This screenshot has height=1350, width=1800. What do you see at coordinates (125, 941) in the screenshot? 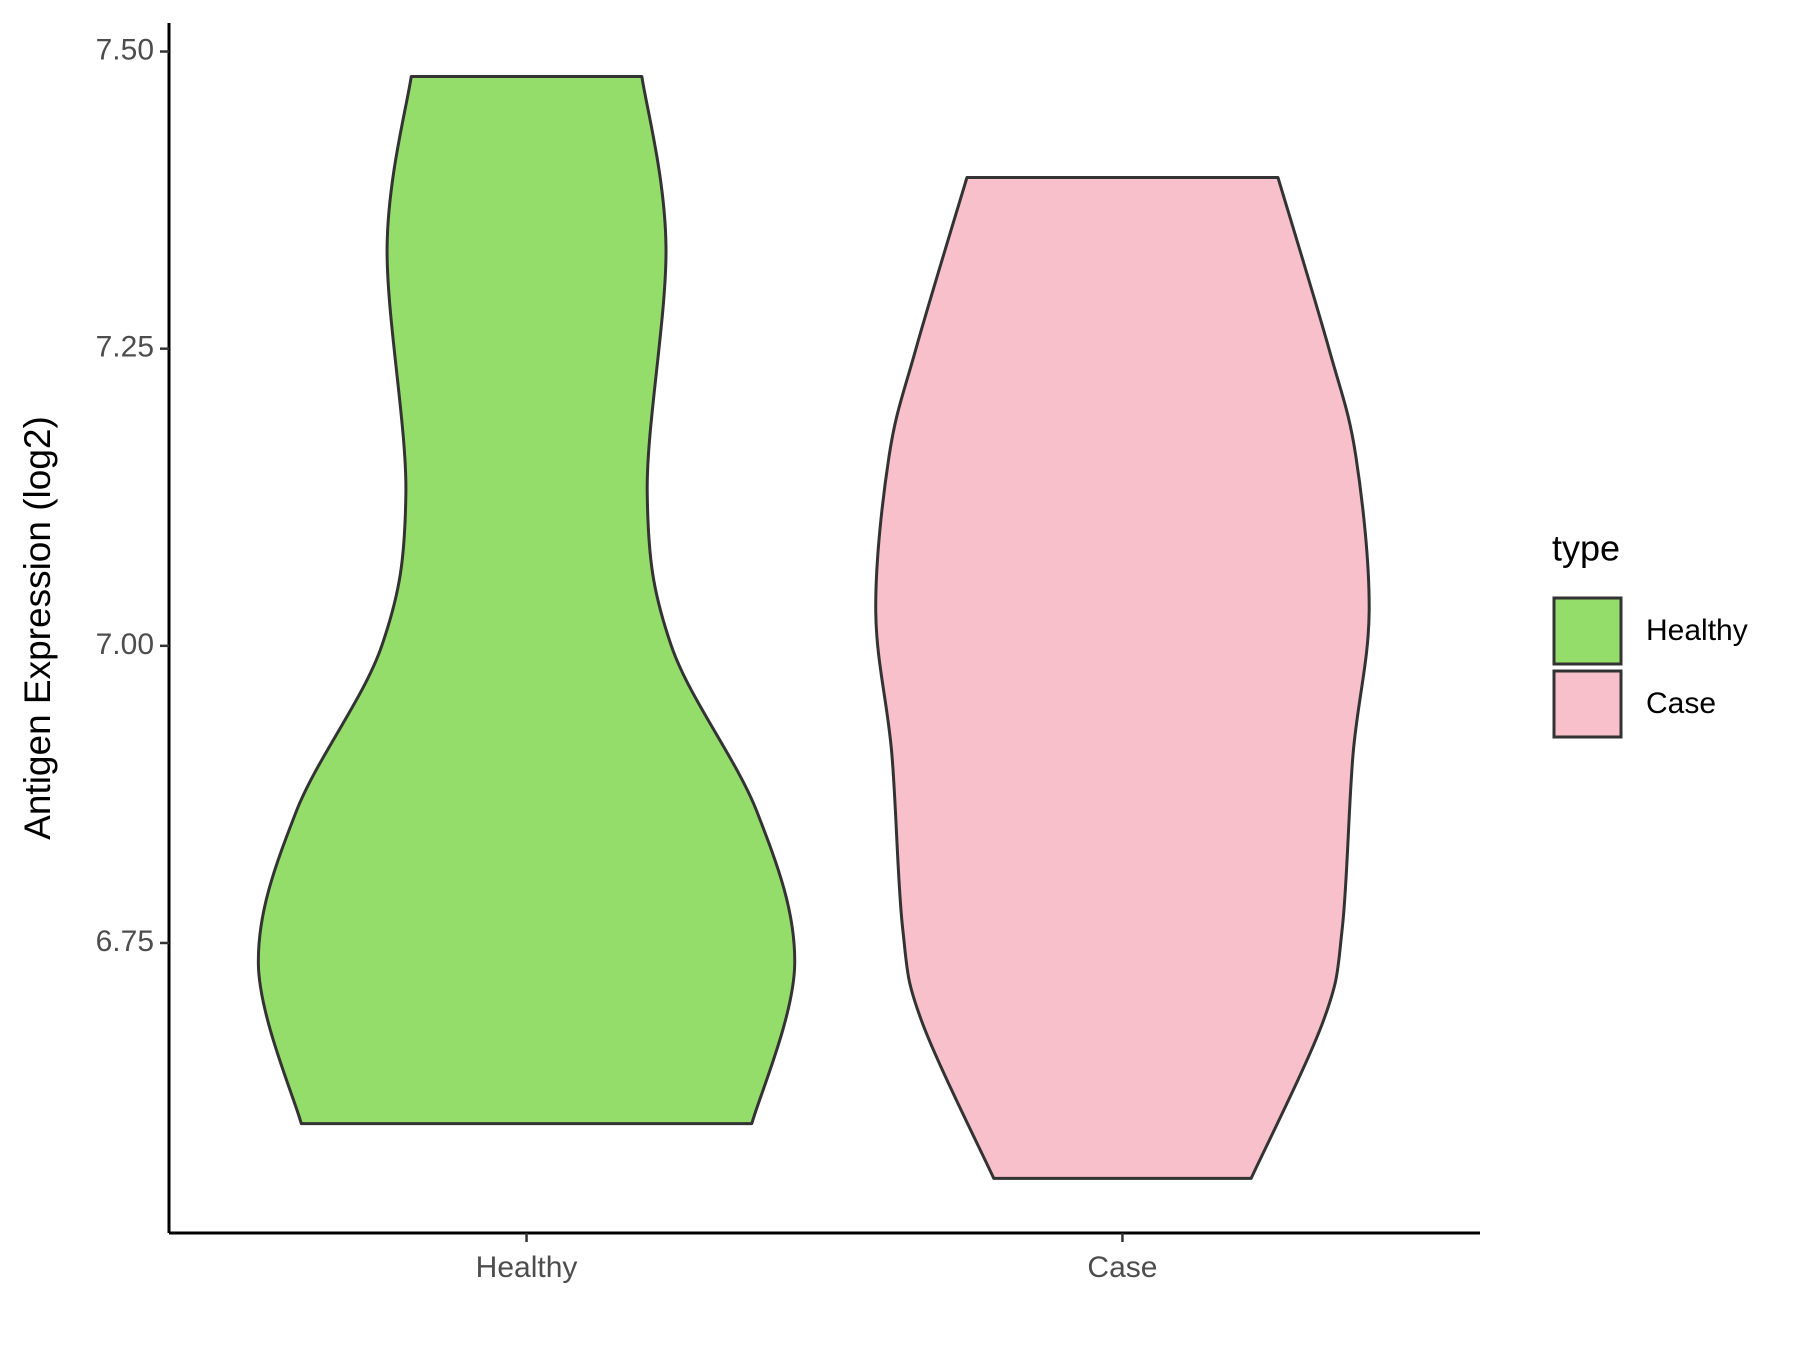
I see `y-tick-label: 6.75` at bounding box center [125, 941].